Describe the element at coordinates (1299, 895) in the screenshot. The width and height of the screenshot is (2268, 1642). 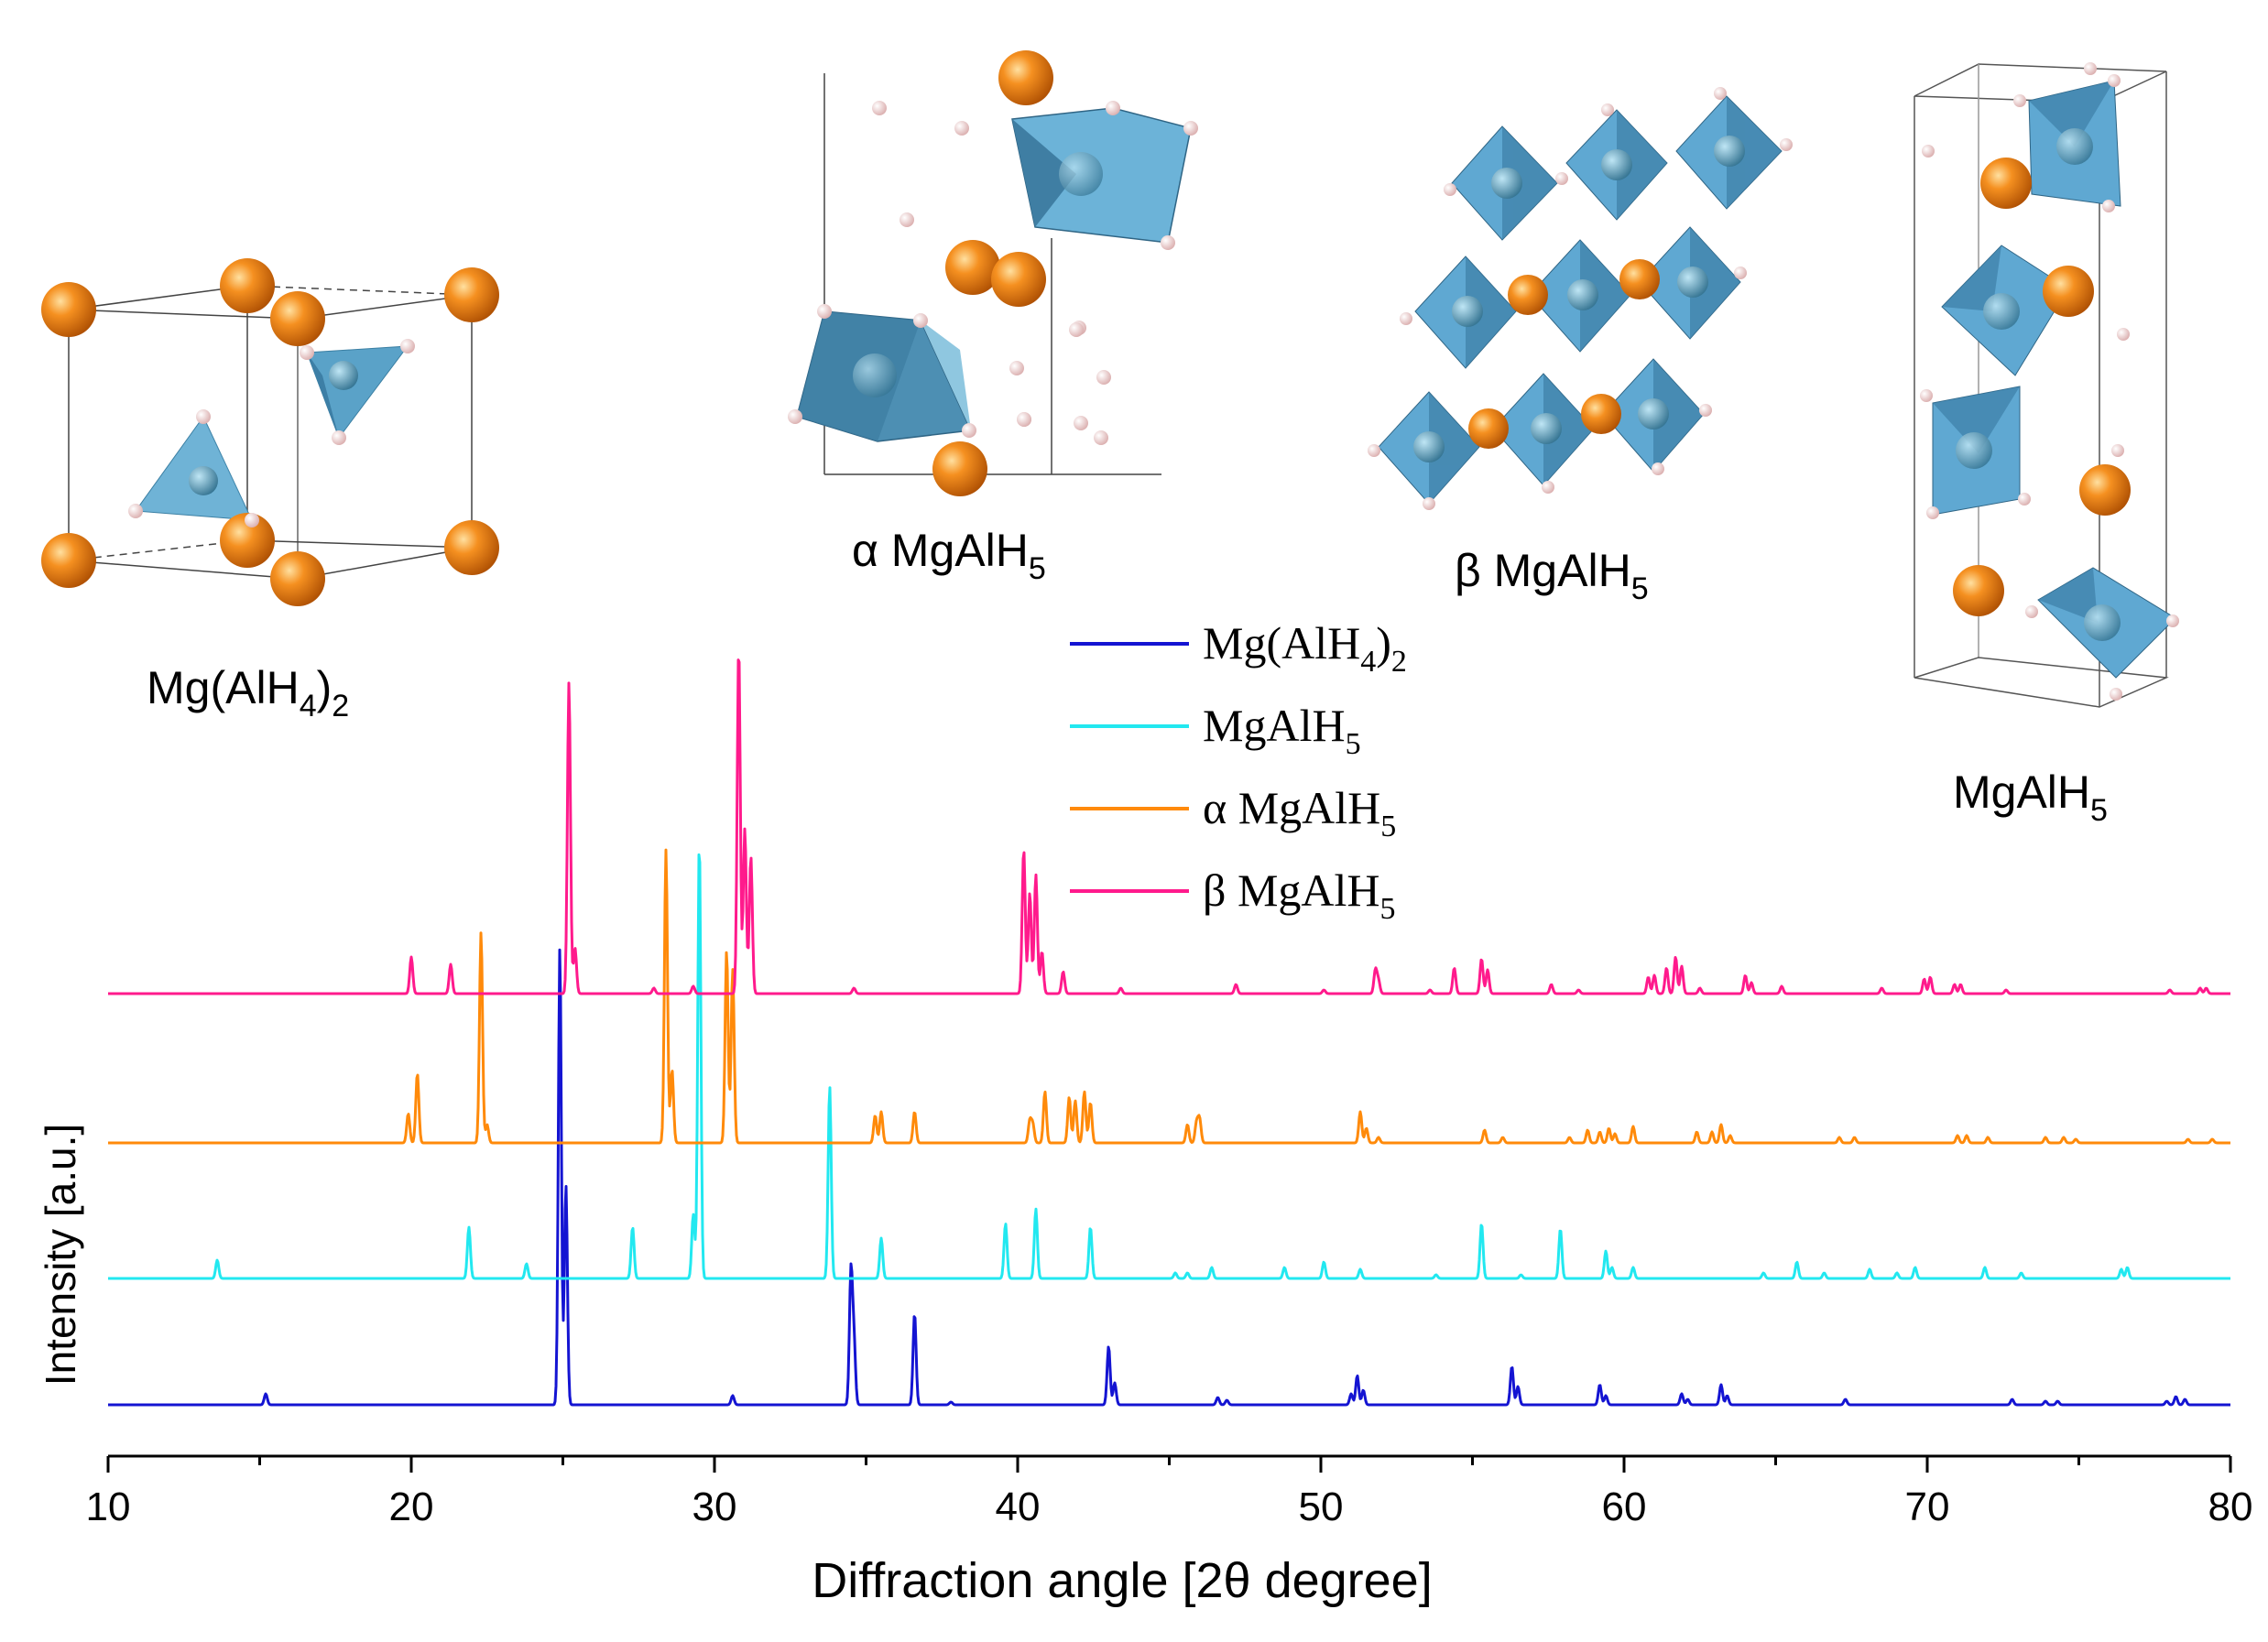
I see `legend-label-3: β MgAlH5` at that location.